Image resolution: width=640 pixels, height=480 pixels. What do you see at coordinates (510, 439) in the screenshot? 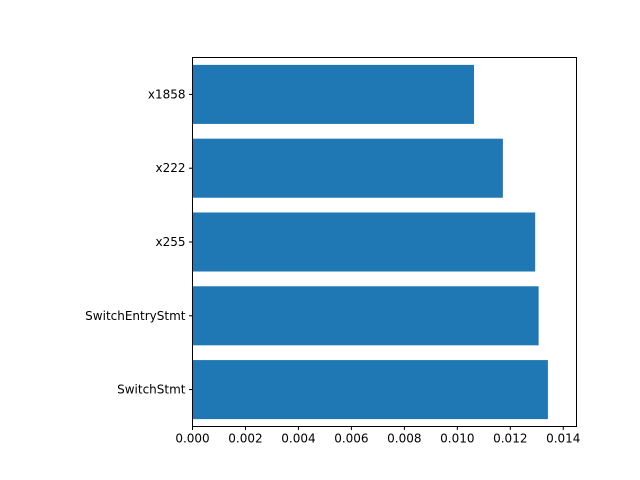
I see `x-tick-label: 0.012` at bounding box center [510, 439].